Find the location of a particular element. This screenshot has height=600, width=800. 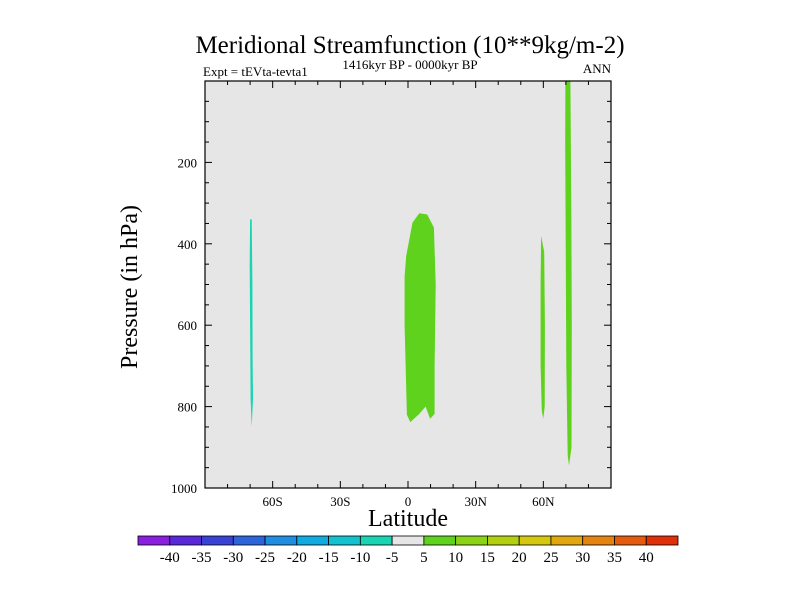

colorbar-label: 5 is located at coordinates (424, 558).